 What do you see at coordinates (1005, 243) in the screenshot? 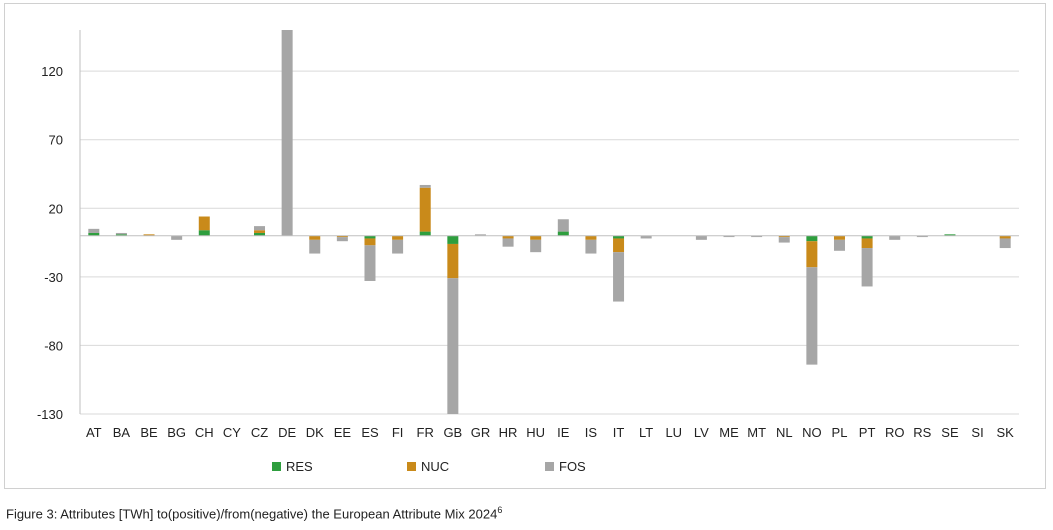
I see `bar-fos-sk` at bounding box center [1005, 243].